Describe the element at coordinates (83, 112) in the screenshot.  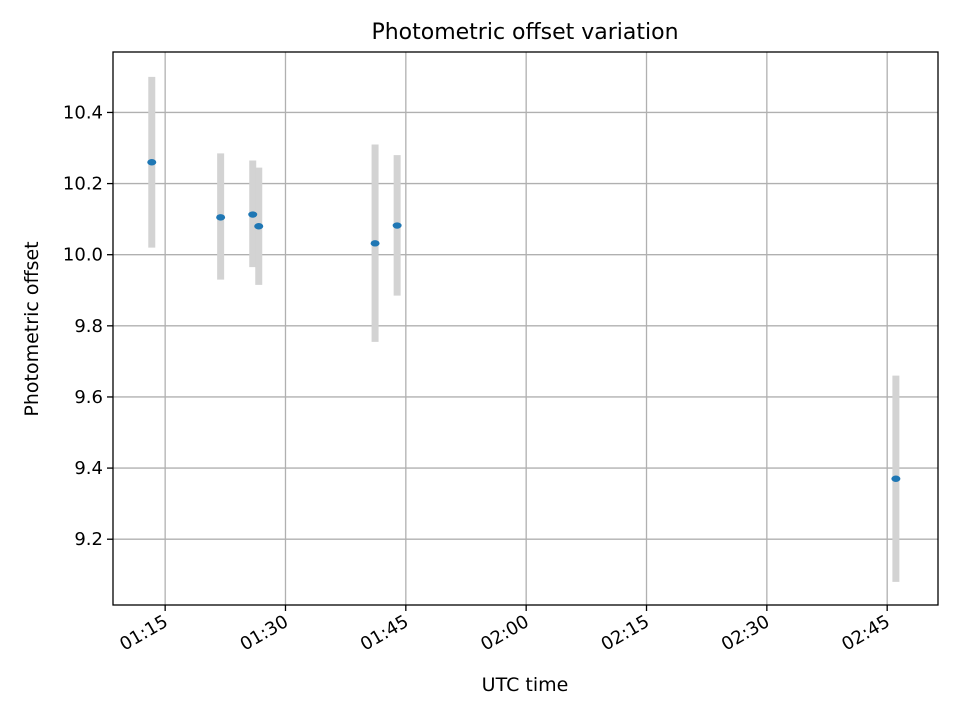
I see `y-tick-label: 10.4` at that location.